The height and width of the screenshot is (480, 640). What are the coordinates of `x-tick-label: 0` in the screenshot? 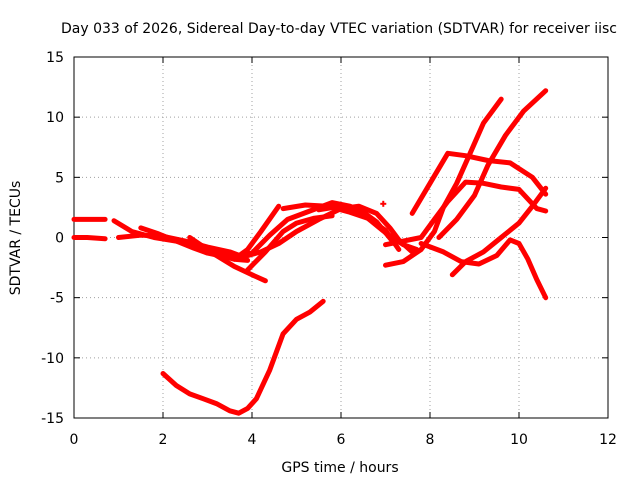 It's located at (74, 440).